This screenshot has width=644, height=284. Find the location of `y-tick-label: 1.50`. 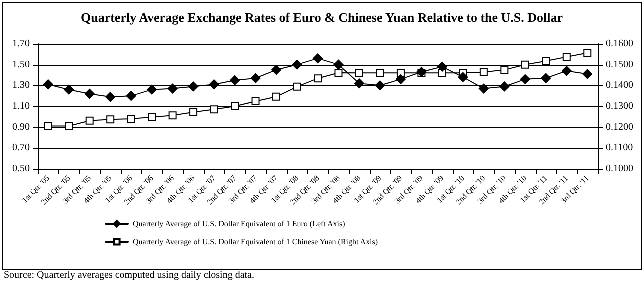

y-tick-label: 1.50 is located at coordinates (21, 64).